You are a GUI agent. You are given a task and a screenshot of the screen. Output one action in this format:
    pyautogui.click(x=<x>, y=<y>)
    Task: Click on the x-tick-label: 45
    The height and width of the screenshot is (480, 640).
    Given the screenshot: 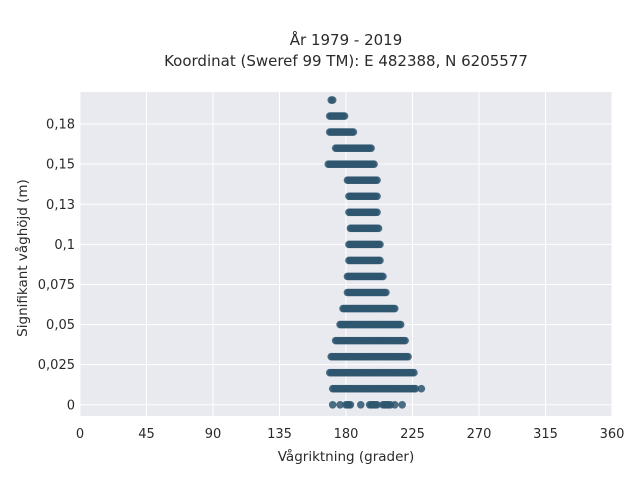 What is the action you would take?
    pyautogui.click(x=146, y=434)
    